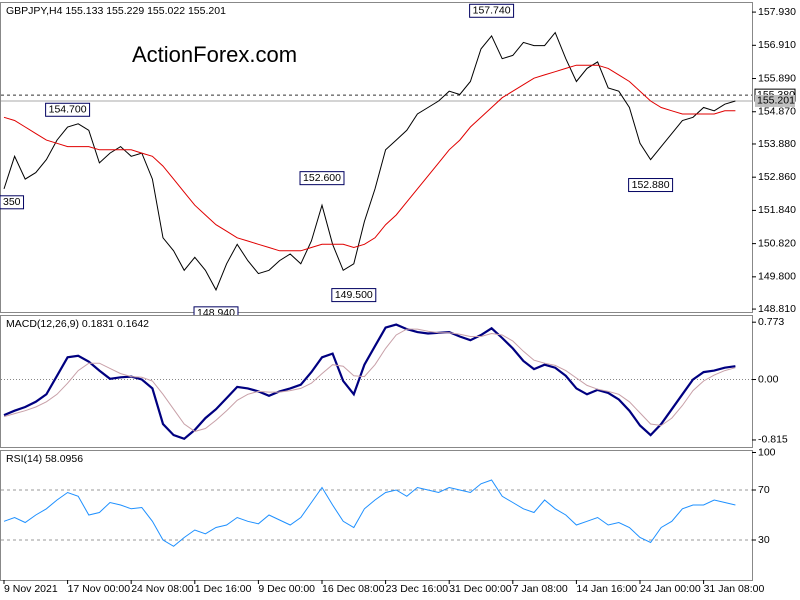 Image resolution: width=800 pixels, height=600 pixels. Describe the element at coordinates (771, 322) in the screenshot. I see `y-tick-label: 0.773` at that location.